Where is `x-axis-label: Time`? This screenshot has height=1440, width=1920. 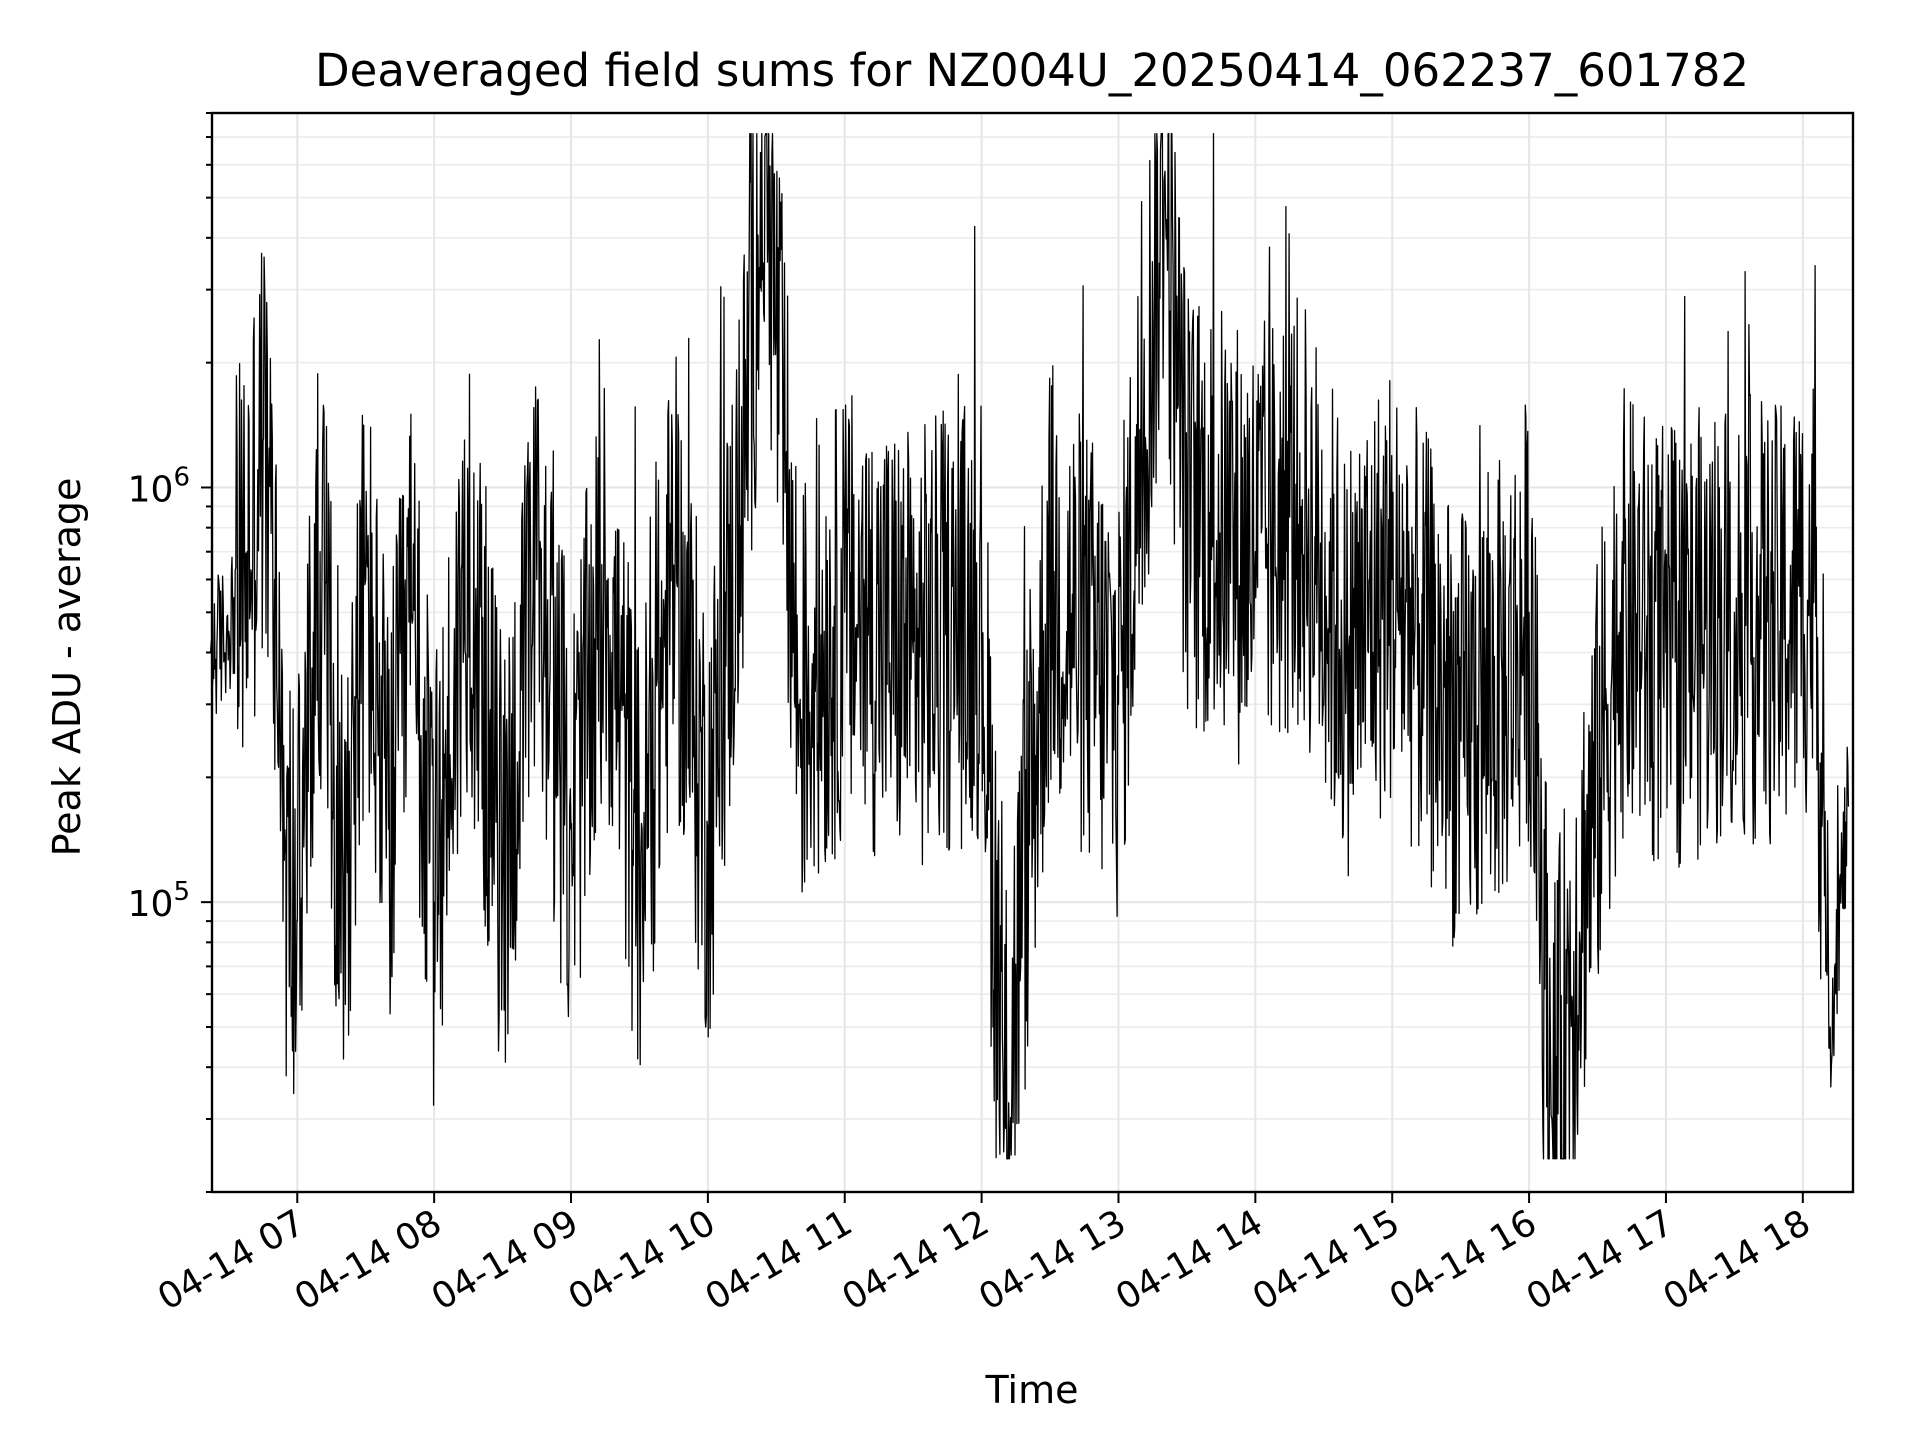 x-axis-label: Time is located at coordinates (1032, 1390).